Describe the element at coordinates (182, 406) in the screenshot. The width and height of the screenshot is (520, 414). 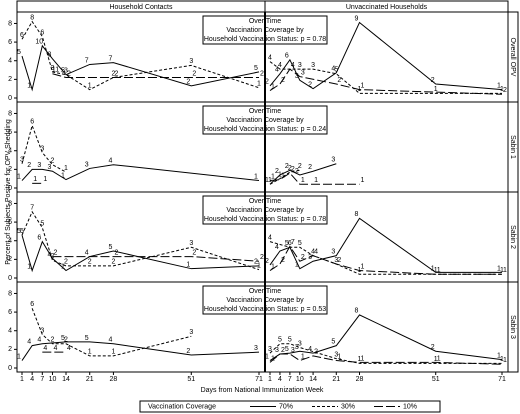
I see `legend-title: Vaccination Coverage` at that location.